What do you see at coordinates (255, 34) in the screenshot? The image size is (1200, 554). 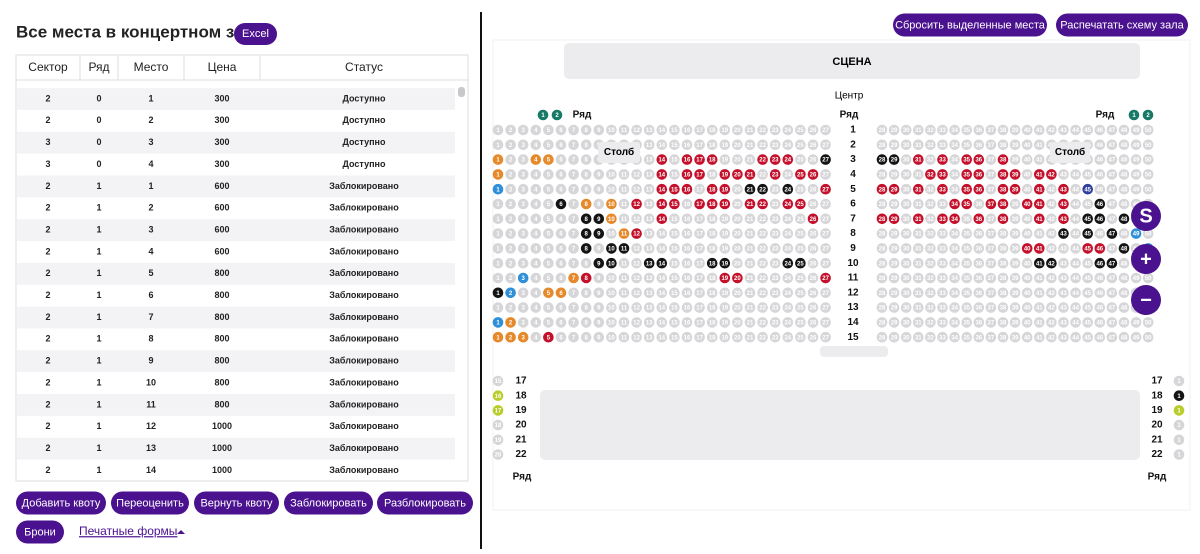 I see `excel-button` at bounding box center [255, 34].